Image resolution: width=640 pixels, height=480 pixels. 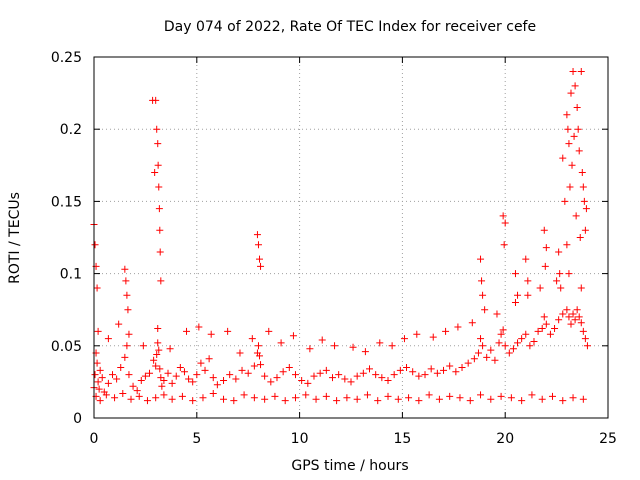 I want to click on y-tick-label: 0.15, so click(x=66, y=202).